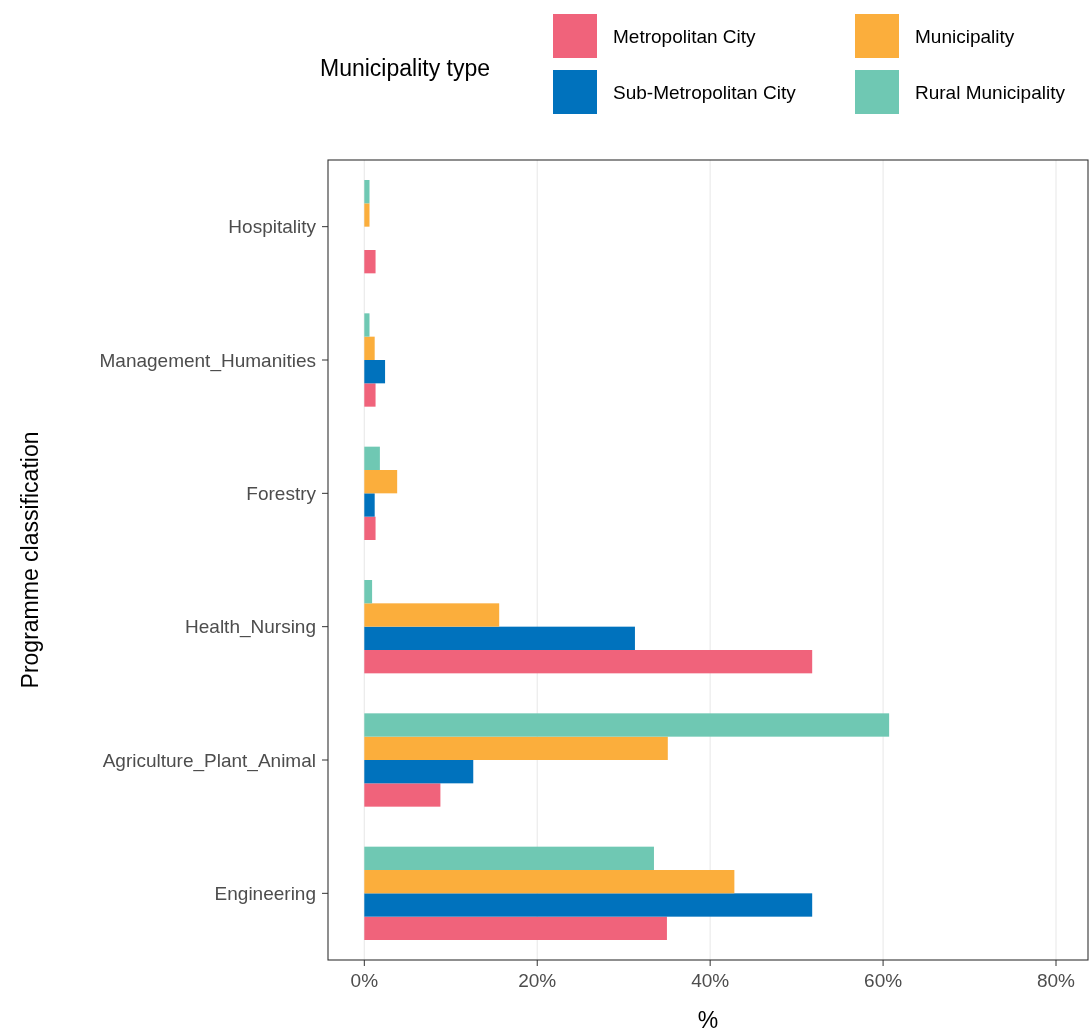  Describe the element at coordinates (1056, 980) in the screenshot. I see `x-tick-label: 80%` at that location.